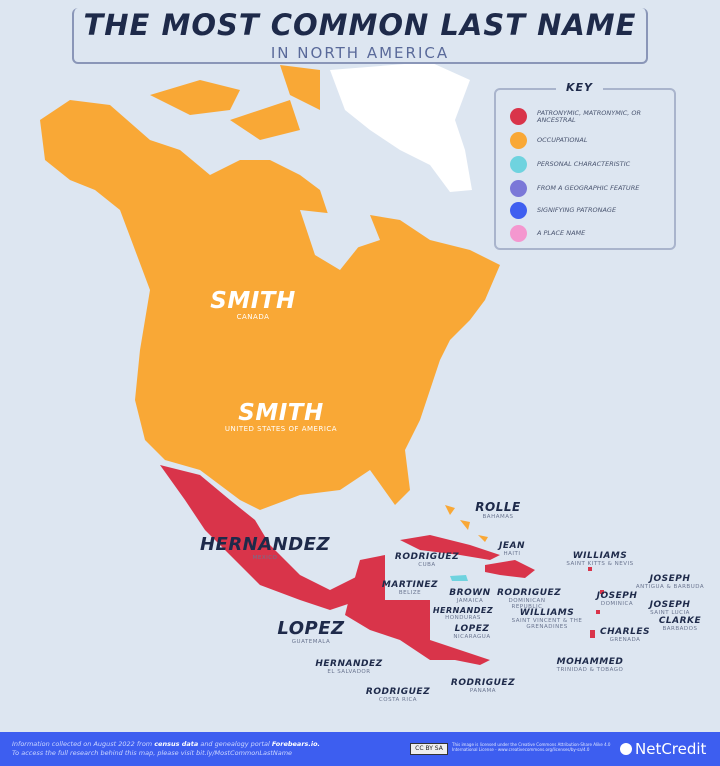 This screenshot has height=766, width=720. I want to click on label-barbados: CLARKE BARBADOS, so click(680, 624).